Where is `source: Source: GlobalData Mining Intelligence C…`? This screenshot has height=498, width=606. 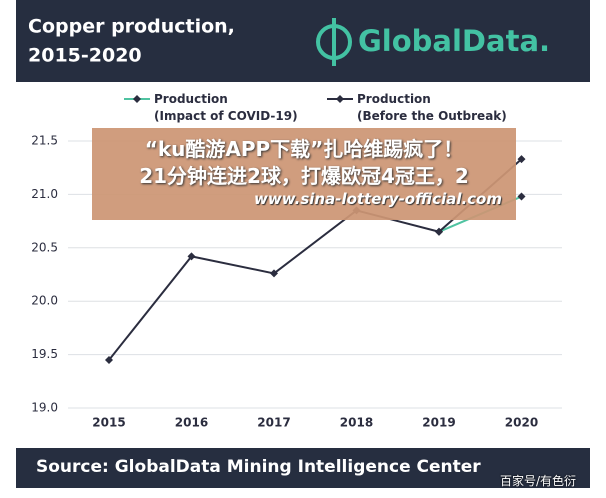
source: Source: GlobalData Mining Intelligence C… is located at coordinates (258, 467).